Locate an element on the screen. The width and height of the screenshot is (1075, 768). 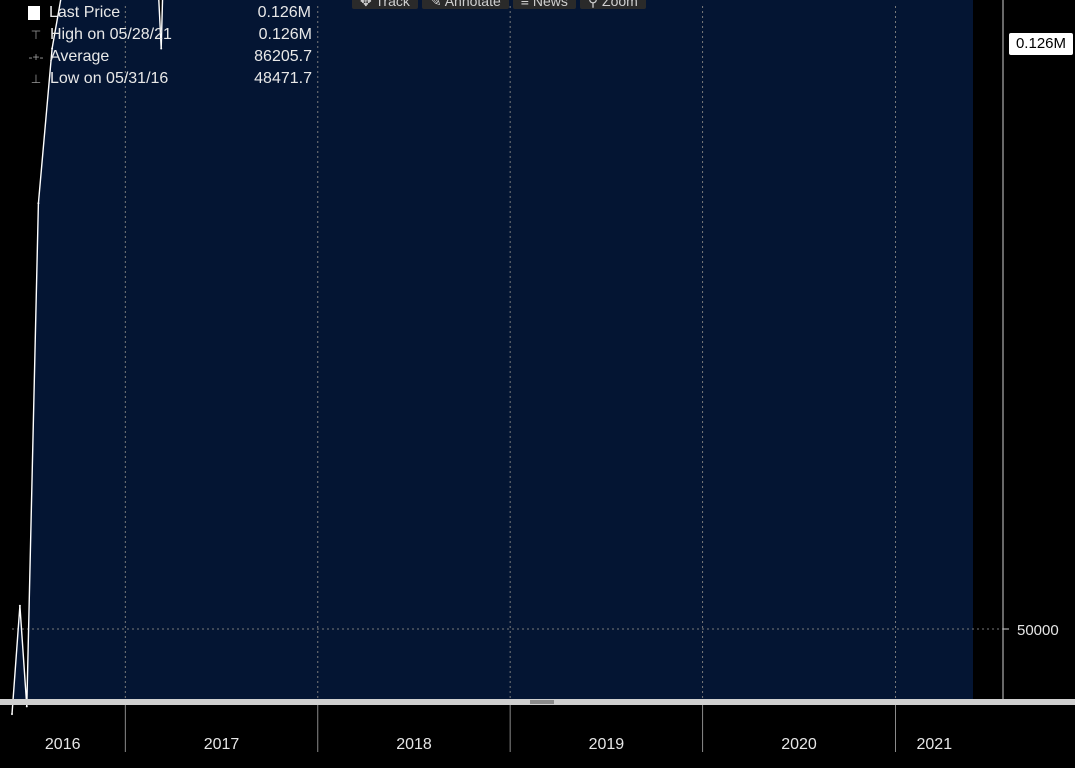
low-marker-icon: ⊥ is located at coordinates (36, 79).